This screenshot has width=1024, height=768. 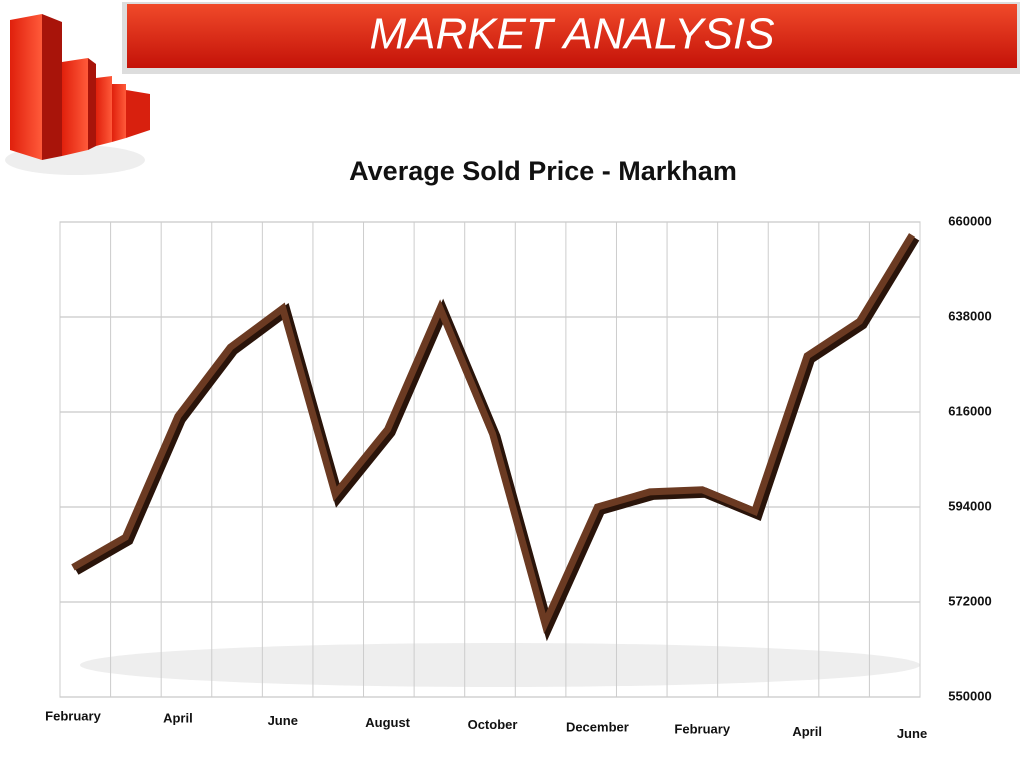 What do you see at coordinates (969, 315) in the screenshot?
I see `y-tick-label: 638000` at bounding box center [969, 315].